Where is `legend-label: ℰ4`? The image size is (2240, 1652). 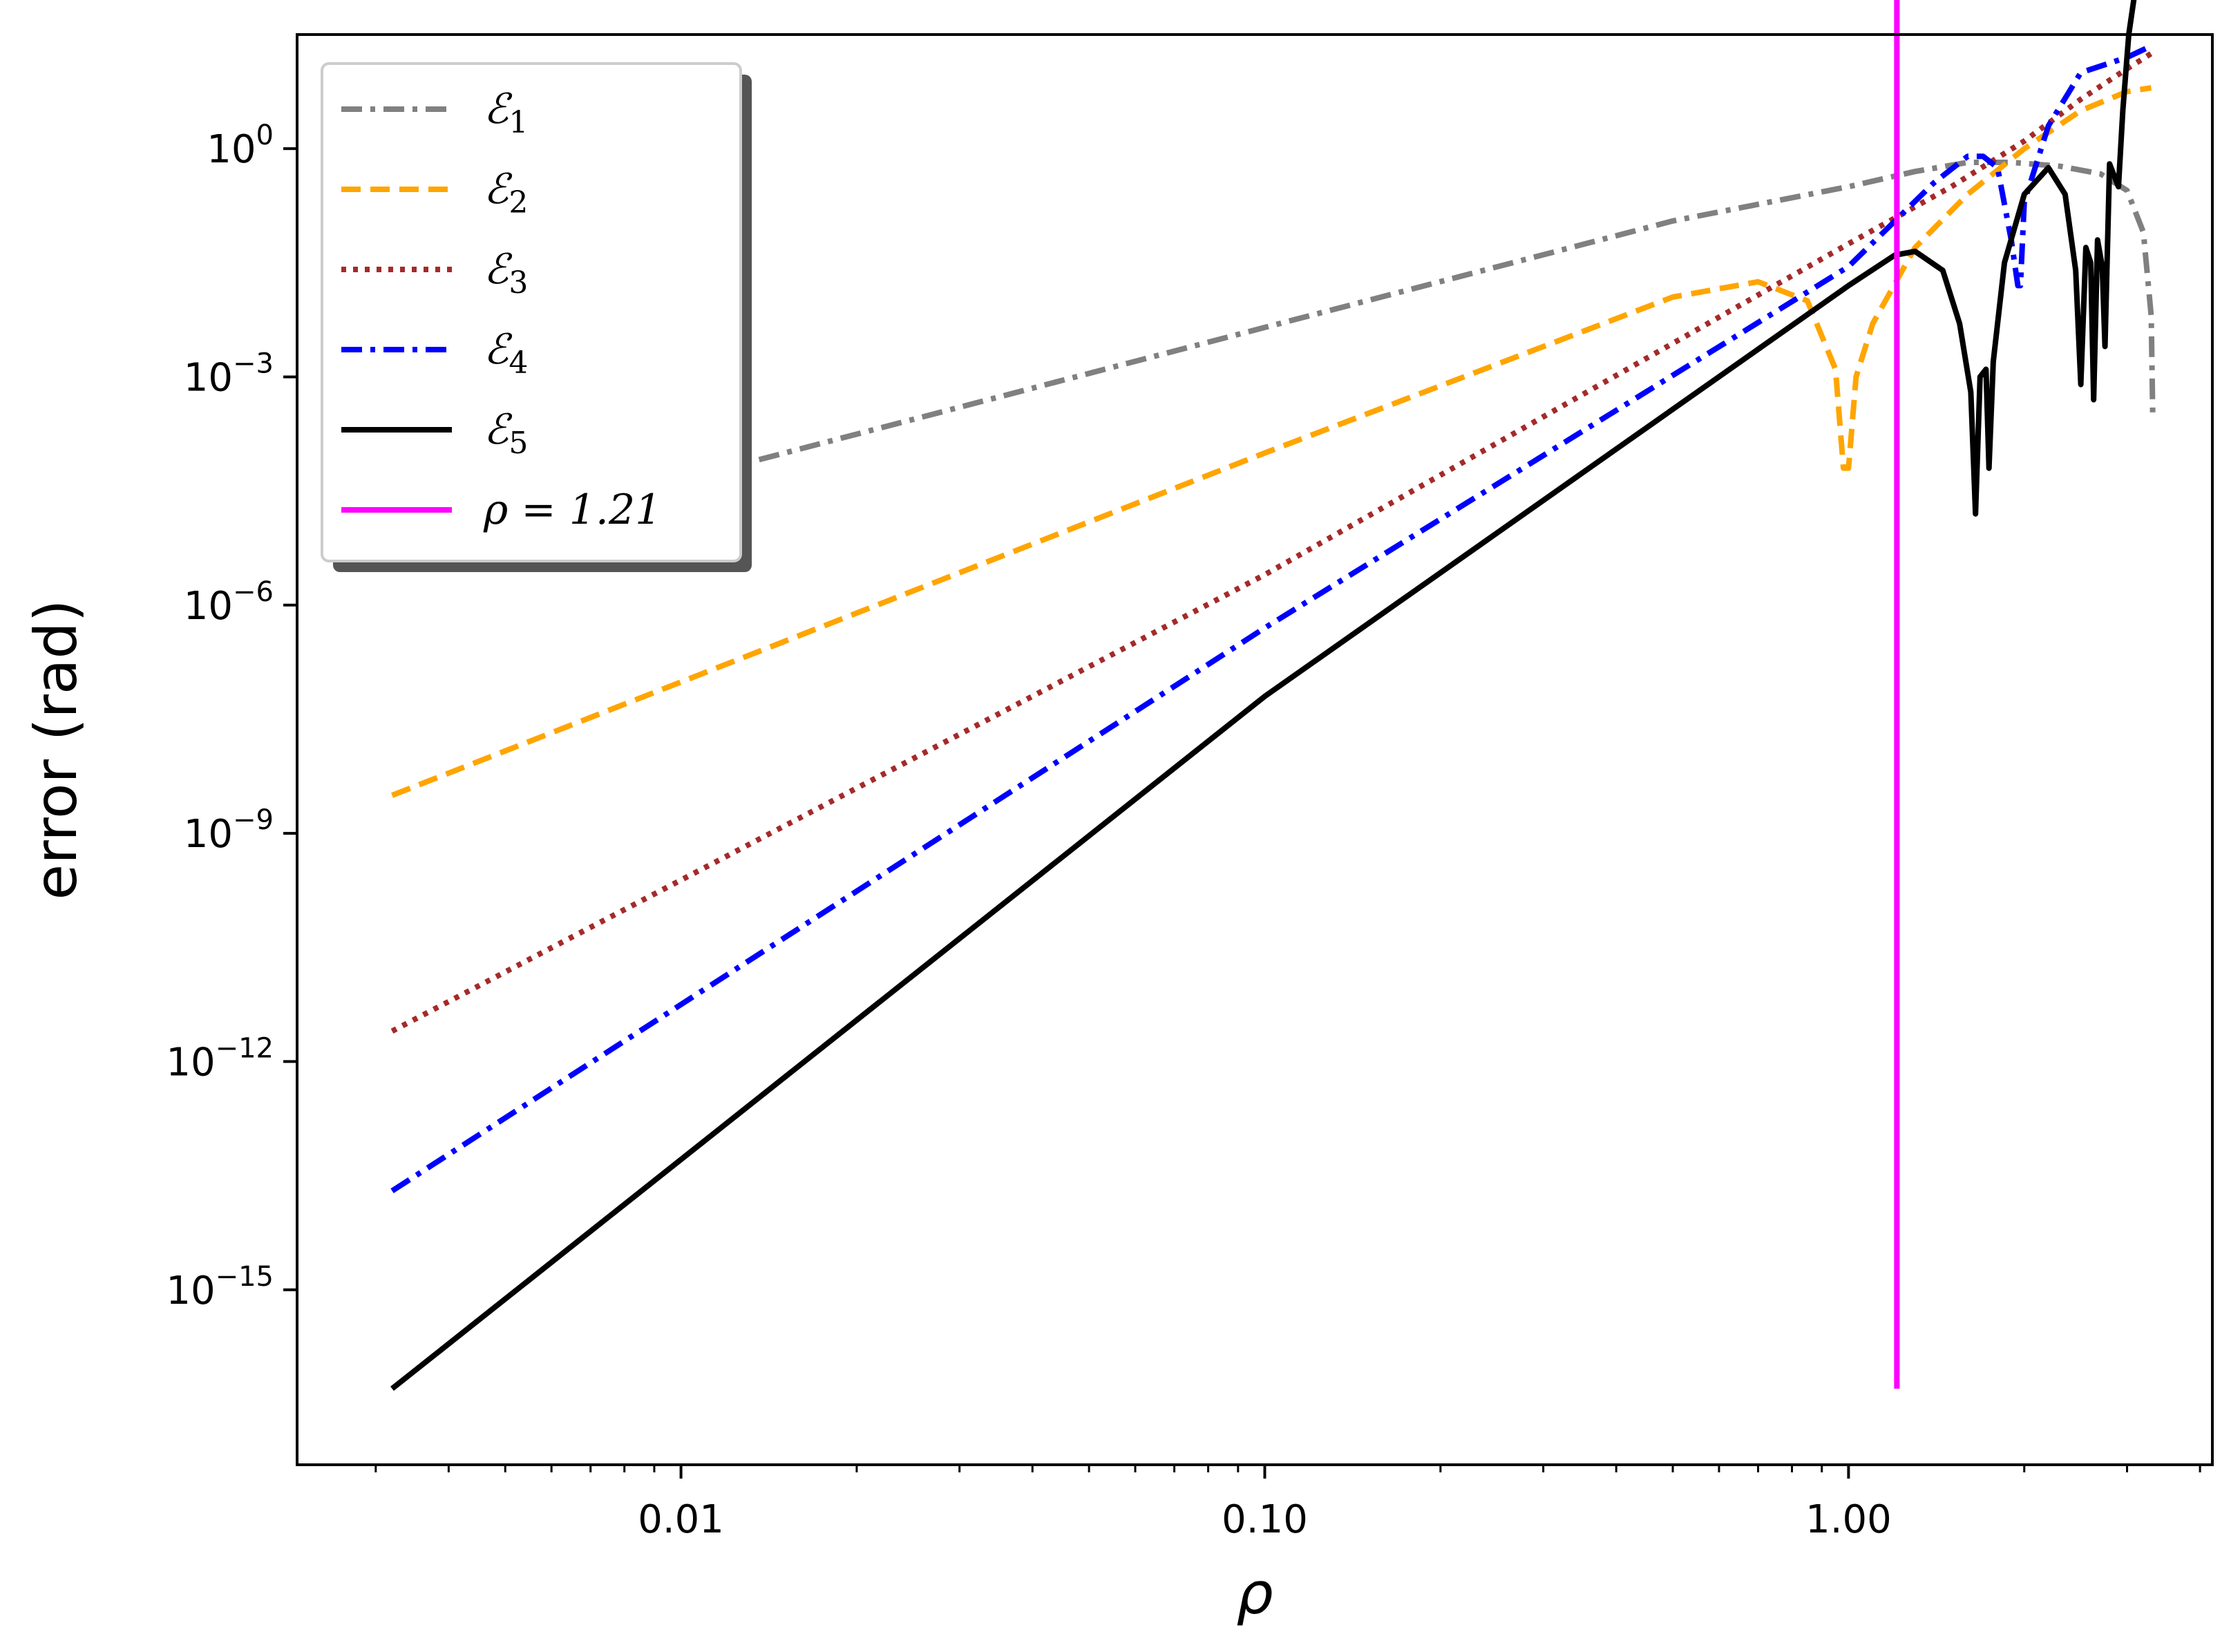 legend-label: ℰ4 is located at coordinates (506, 353).